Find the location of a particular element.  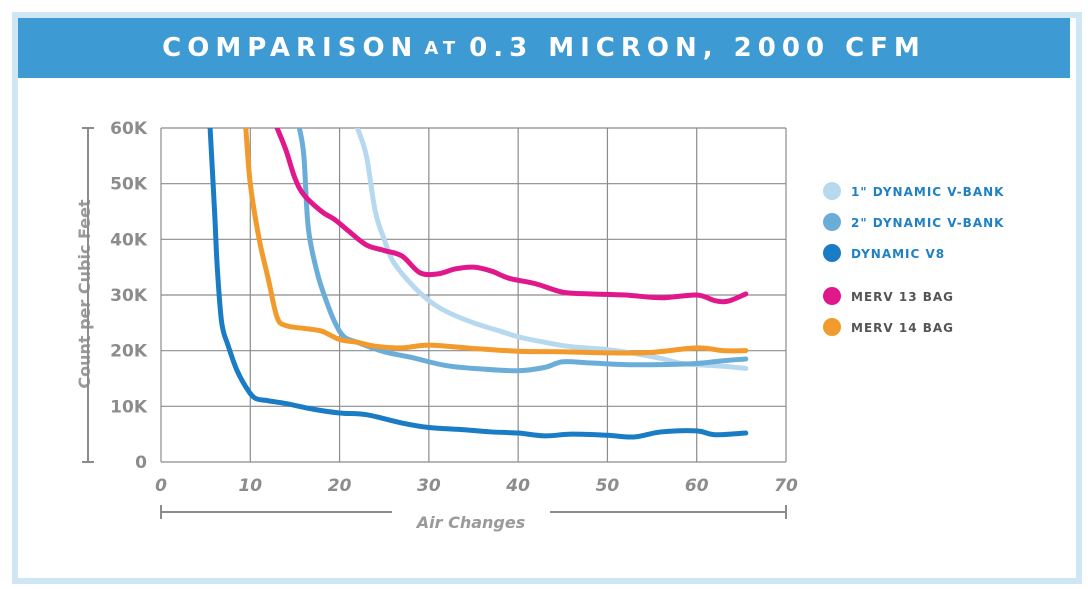

legend-marker-merv-13-bag is located at coordinates (832, 296).